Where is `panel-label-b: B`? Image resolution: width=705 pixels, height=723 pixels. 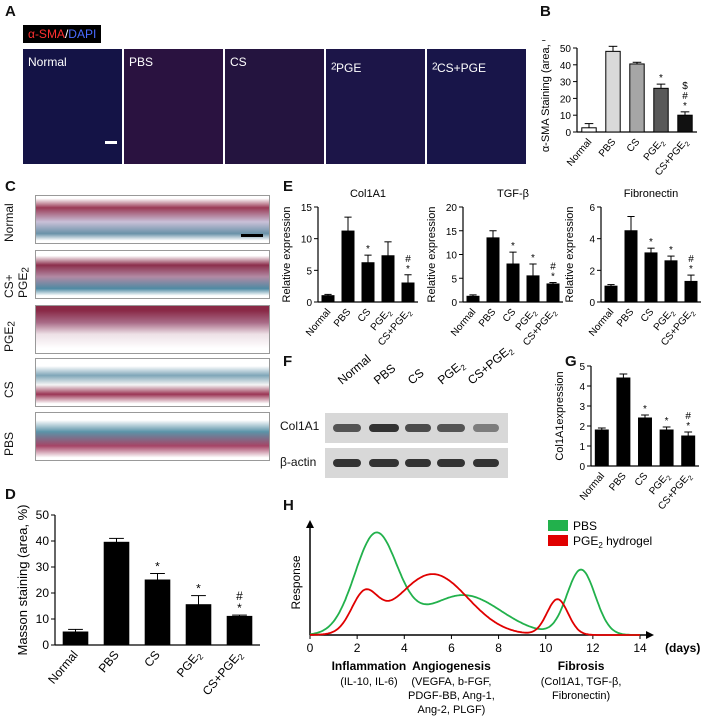
panel-label-b: B is located at coordinates (545, 11).